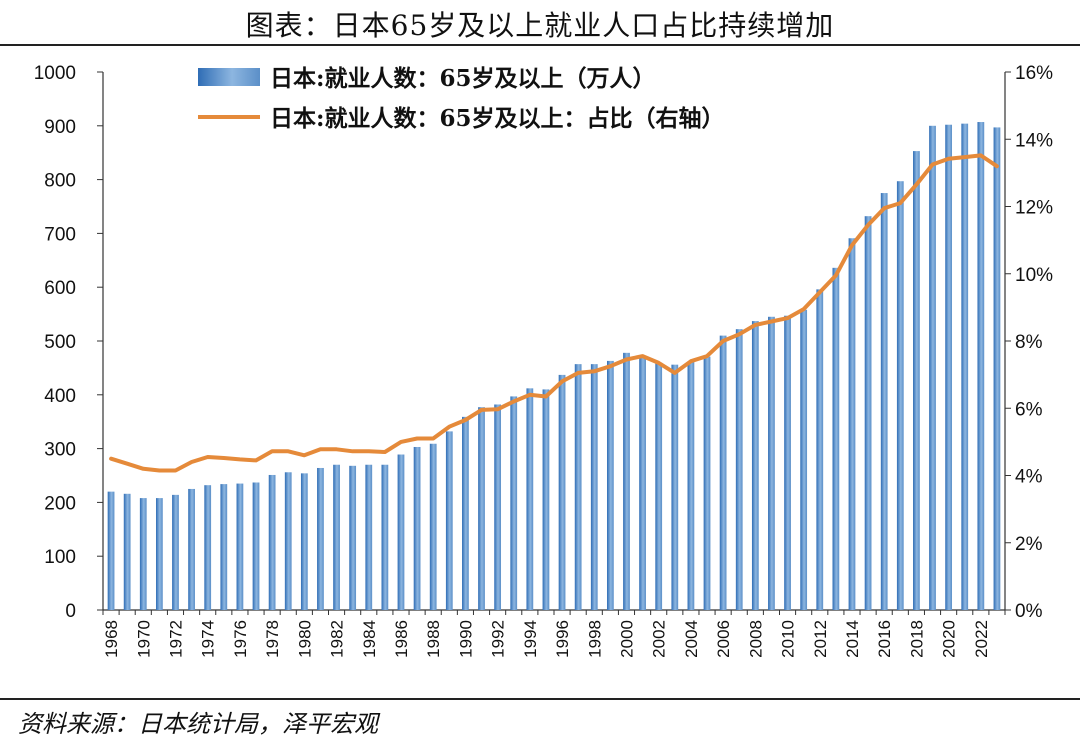 This screenshot has height=744, width=1080. What do you see at coordinates (1034, 140) in the screenshot?
I see `y-right-tick-label: 14%` at bounding box center [1034, 140].